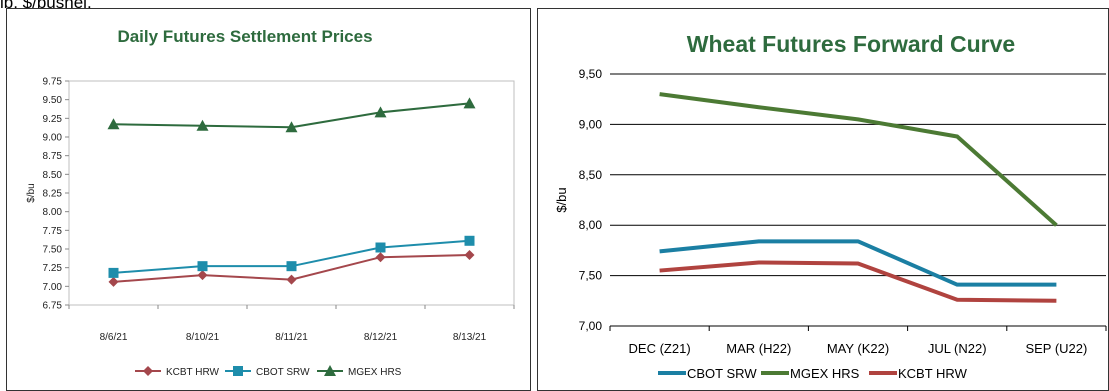 The image size is (1109, 391). I want to click on y-tick-label: 9,00, so click(591, 124).